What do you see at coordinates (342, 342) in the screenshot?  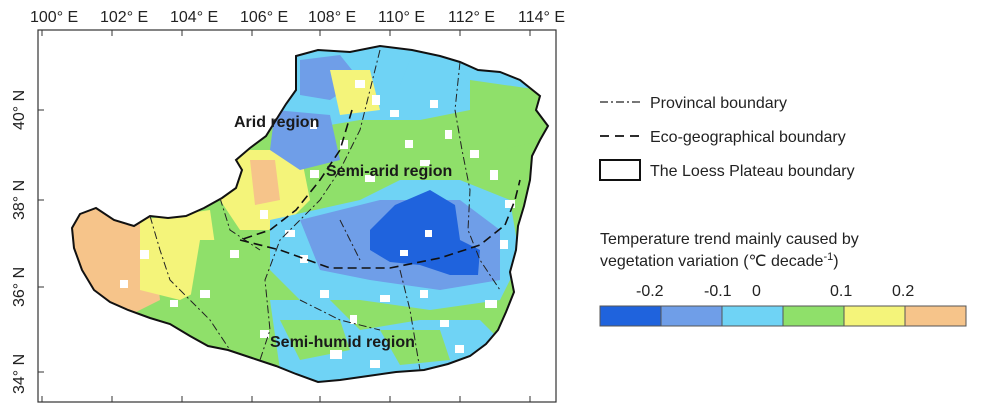 I see `region-label-semi-humid: Semi-humid region` at bounding box center [342, 342].